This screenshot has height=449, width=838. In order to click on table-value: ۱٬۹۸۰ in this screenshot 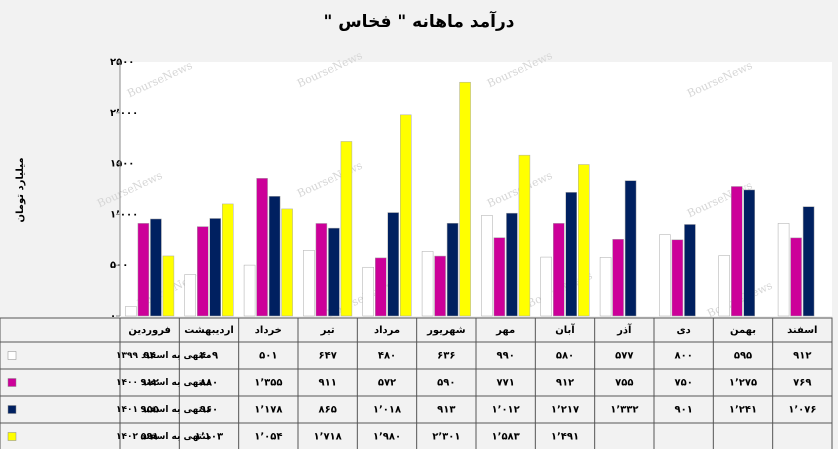, I will do `click(387, 437)`.